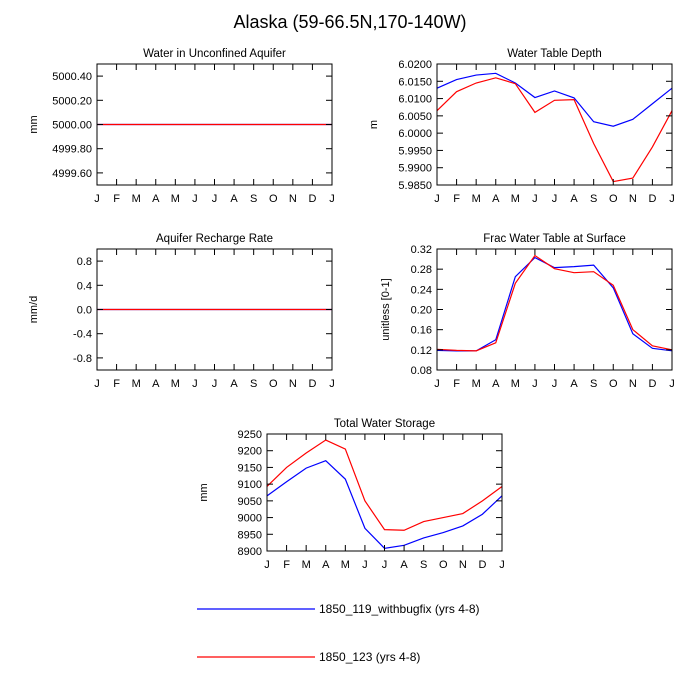 The height and width of the screenshot is (700, 700). What do you see at coordinates (250, 485) in the screenshot?
I see `y-tick-label: 9100` at bounding box center [250, 485].